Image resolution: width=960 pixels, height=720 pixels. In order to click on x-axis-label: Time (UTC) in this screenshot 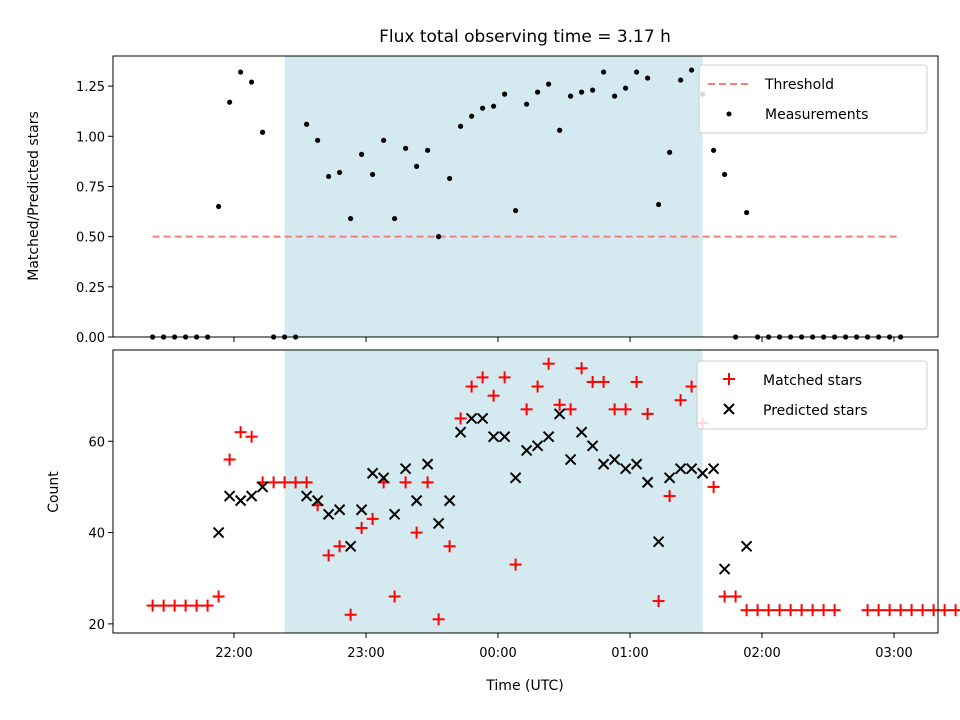, I will do `click(524, 686)`.